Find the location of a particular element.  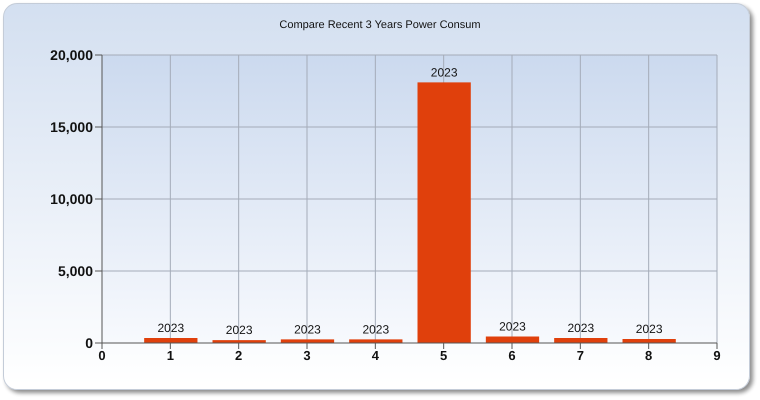

x-tick-label: 8 is located at coordinates (648, 356).